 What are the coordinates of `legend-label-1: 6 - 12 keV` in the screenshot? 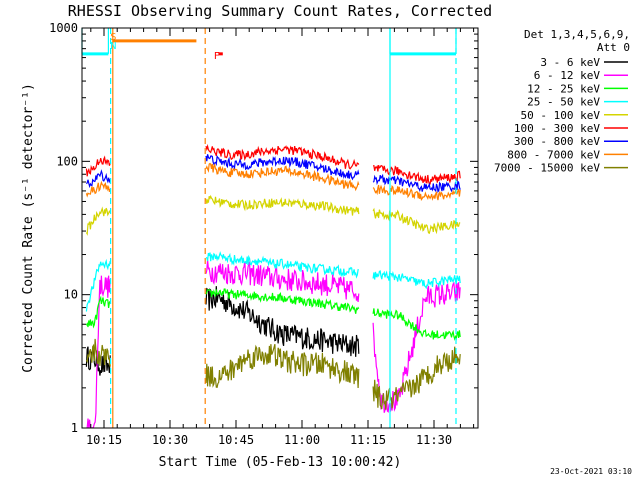 It's located at (567, 75).